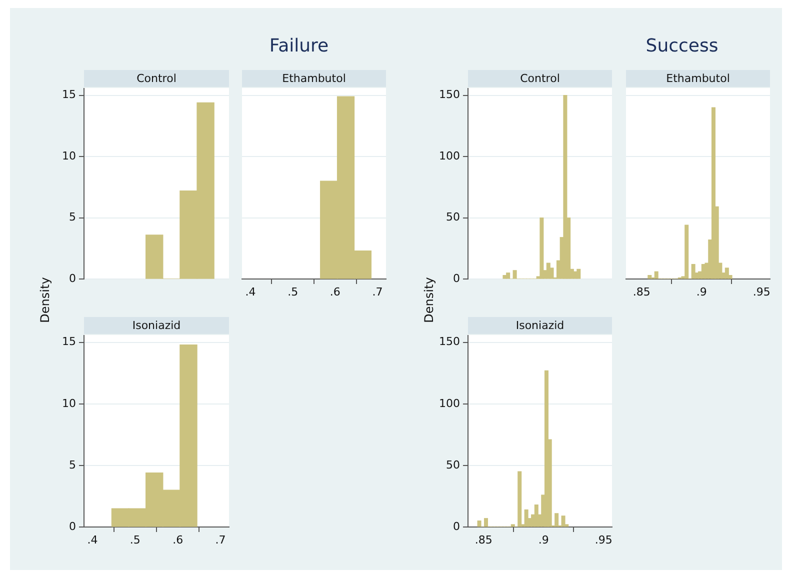 The width and height of the screenshot is (792, 578). What do you see at coordinates (299, 46) in the screenshot?
I see `text: Failure` at bounding box center [299, 46].